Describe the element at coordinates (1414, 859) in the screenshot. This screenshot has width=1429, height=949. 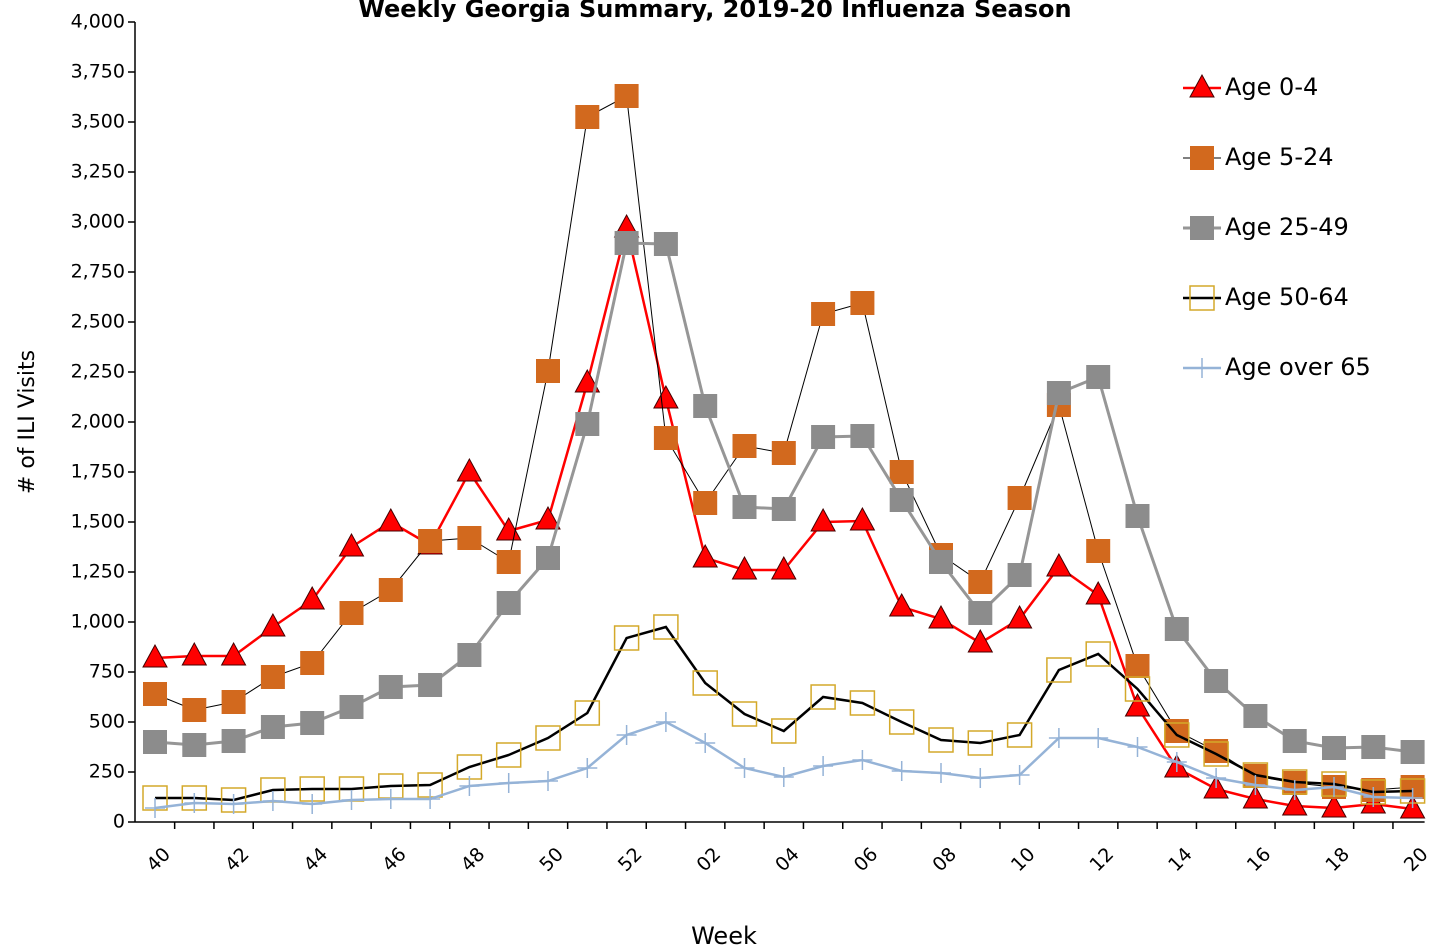
I see `x-tick-label: 20` at that location.